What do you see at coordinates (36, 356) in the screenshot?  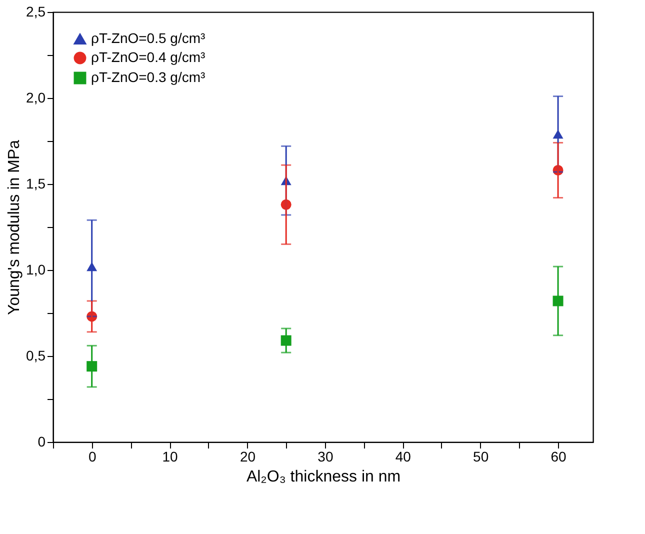 I see `y-tick-label: 0,5` at bounding box center [36, 356].